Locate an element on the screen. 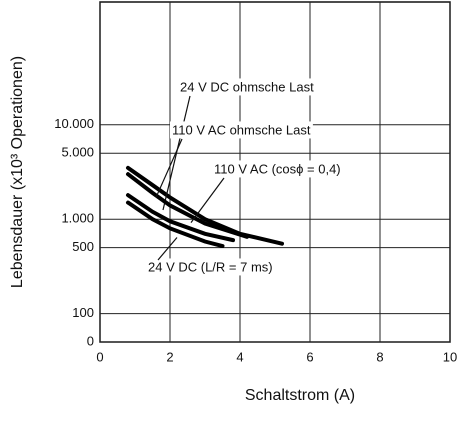  x-tick-label: 10 is located at coordinates (450, 356).